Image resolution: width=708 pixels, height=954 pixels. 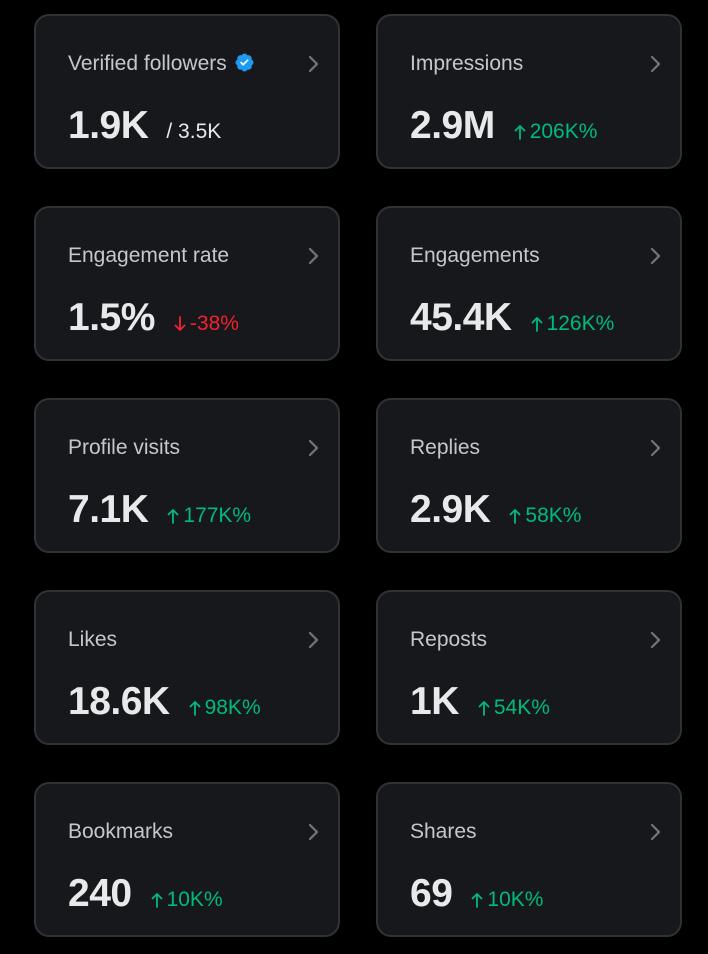 I want to click on card-title: Impressions, so click(x=467, y=63).